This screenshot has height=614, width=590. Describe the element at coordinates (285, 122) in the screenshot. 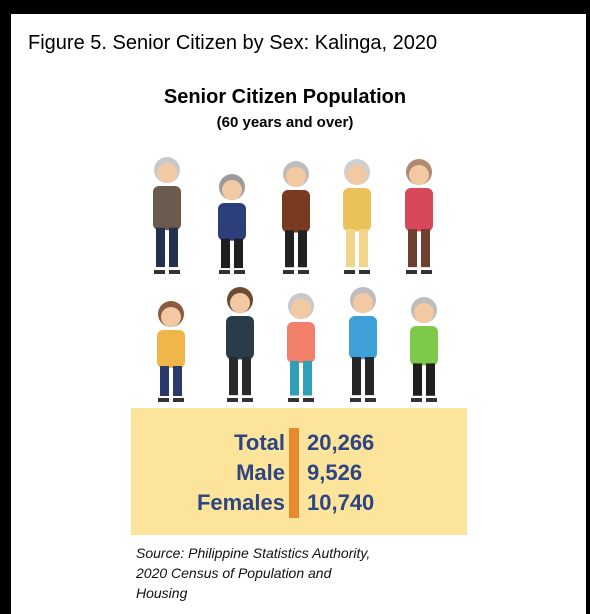

I see `subheading: (60 years and over)` at that location.